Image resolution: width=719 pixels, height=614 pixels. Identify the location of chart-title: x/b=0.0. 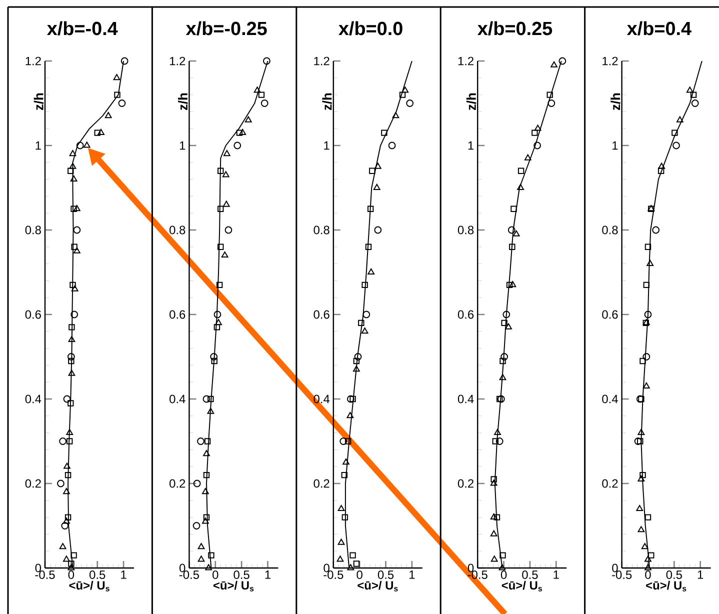
(370, 28).